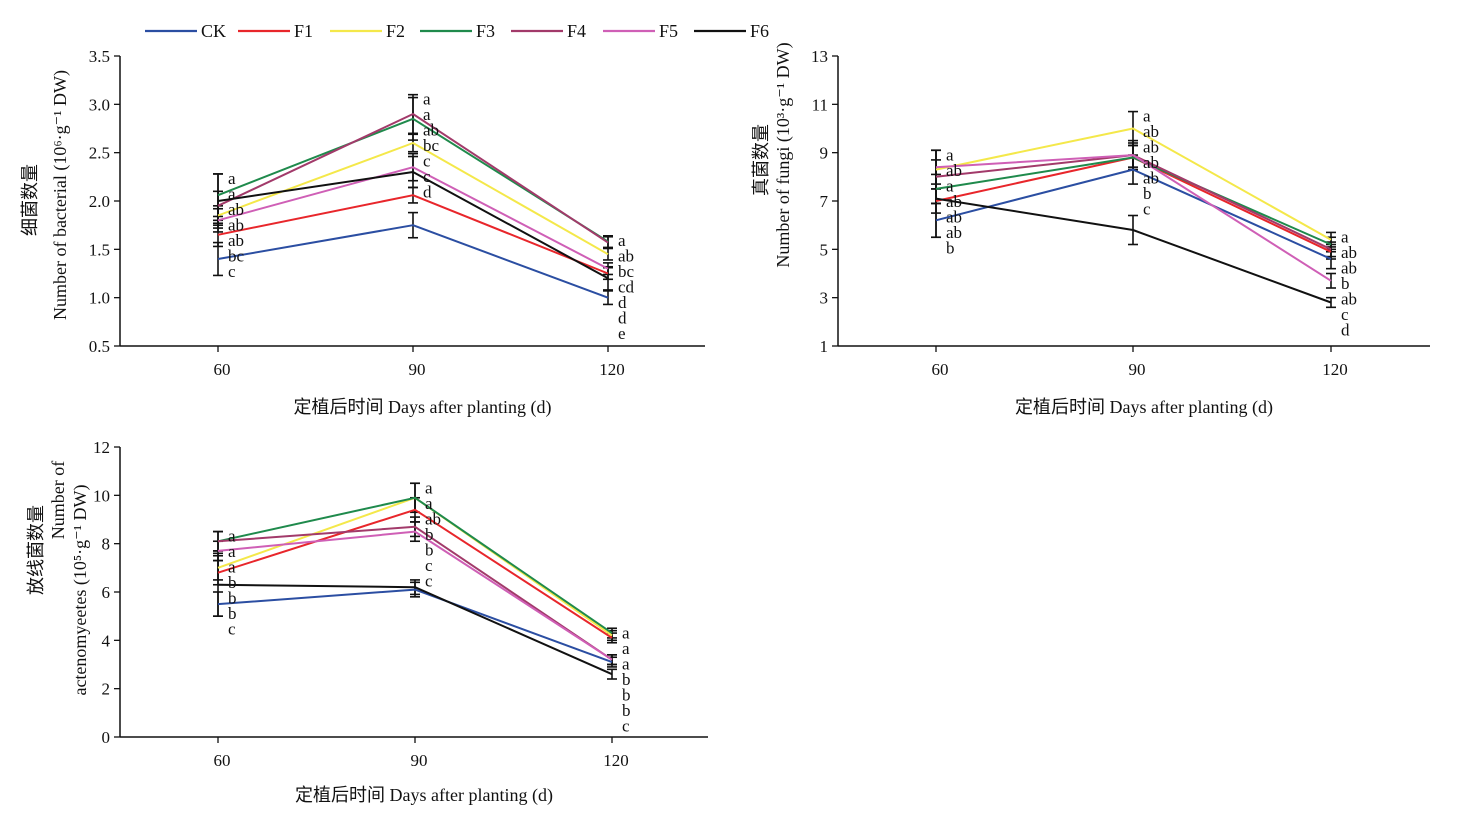 The image size is (1461, 826). Describe the element at coordinates (576, 31) in the screenshot. I see `legend-label-f4: F4` at that location.